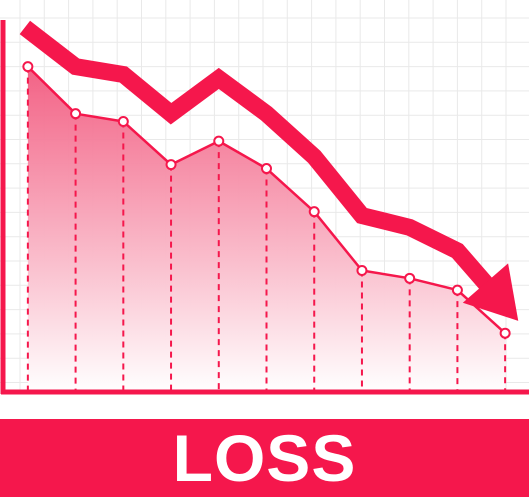 The width and height of the screenshot is (529, 497). I want to click on banner-label: LOSS, so click(264, 458).